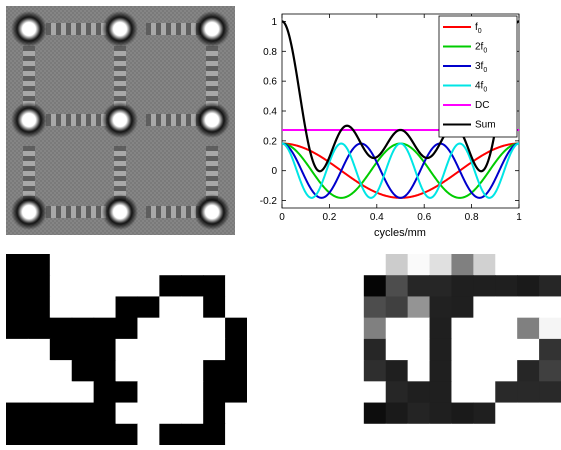 The height and width of the screenshot is (450, 561). I want to click on series-line-4f0, so click(400, 170).